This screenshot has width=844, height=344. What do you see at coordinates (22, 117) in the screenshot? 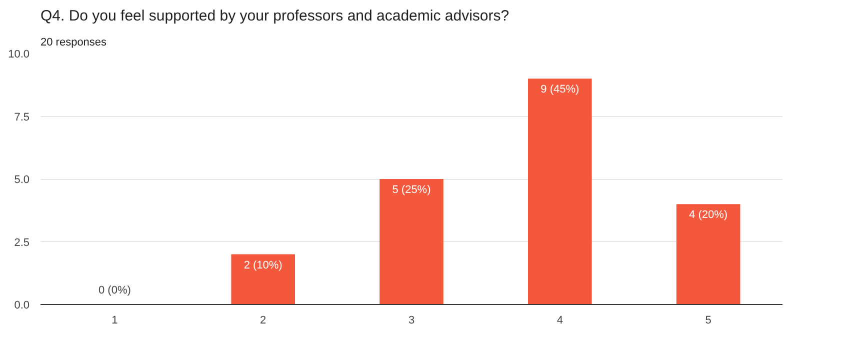
I see `y-tick-label: 7.5` at bounding box center [22, 117].